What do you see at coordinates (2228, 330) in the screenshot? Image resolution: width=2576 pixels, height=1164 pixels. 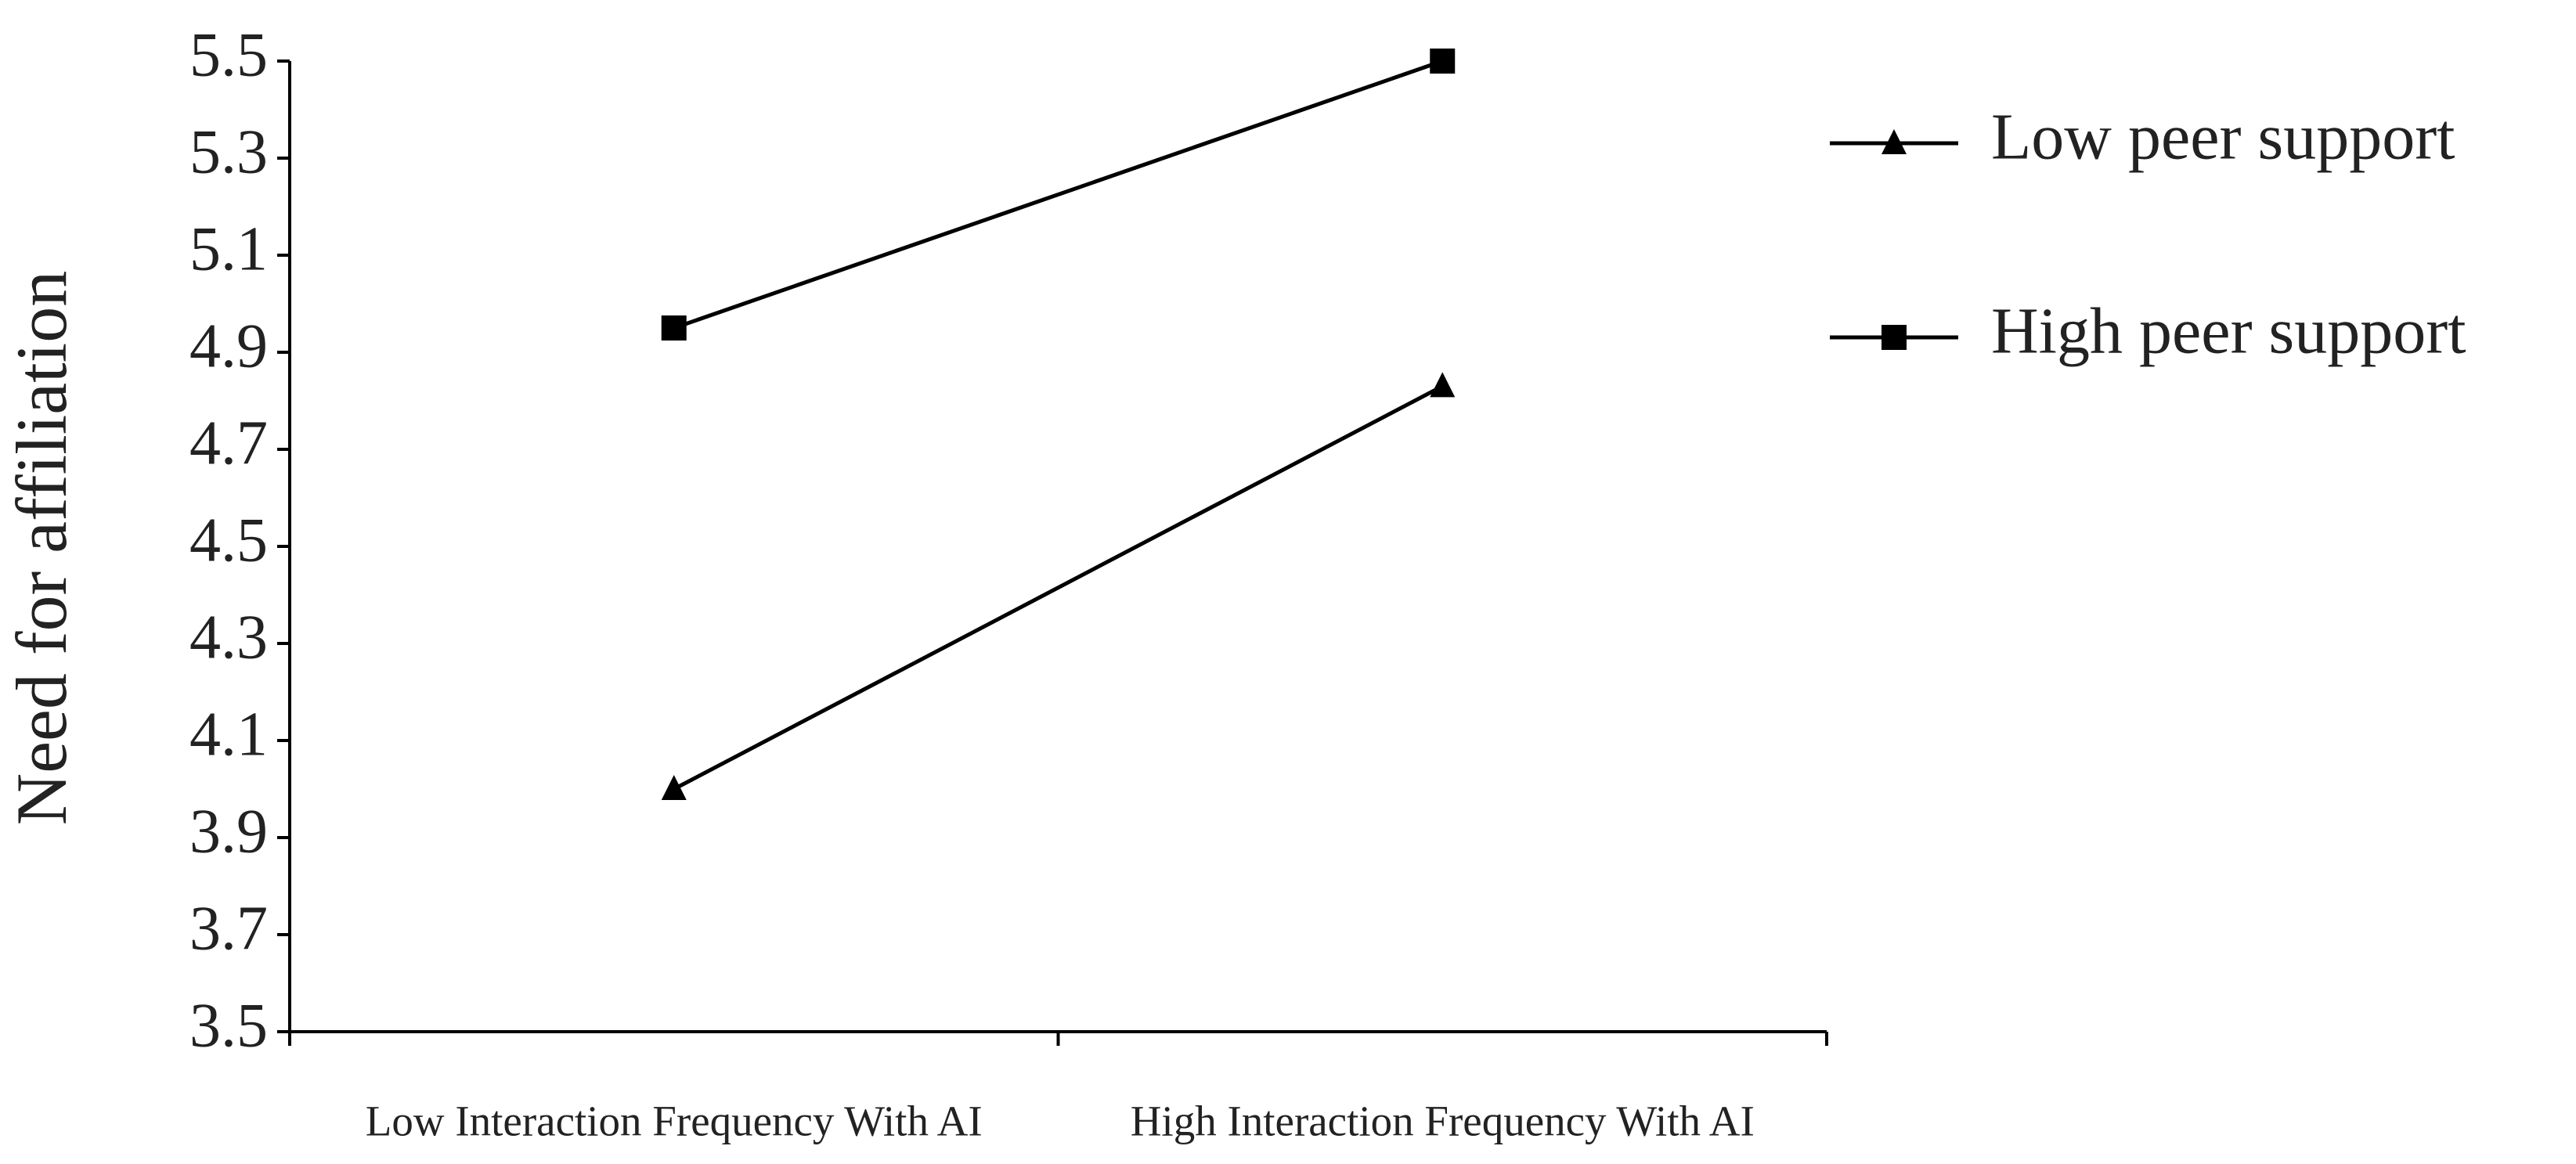 I see `legend-label: High peer support` at bounding box center [2228, 330].